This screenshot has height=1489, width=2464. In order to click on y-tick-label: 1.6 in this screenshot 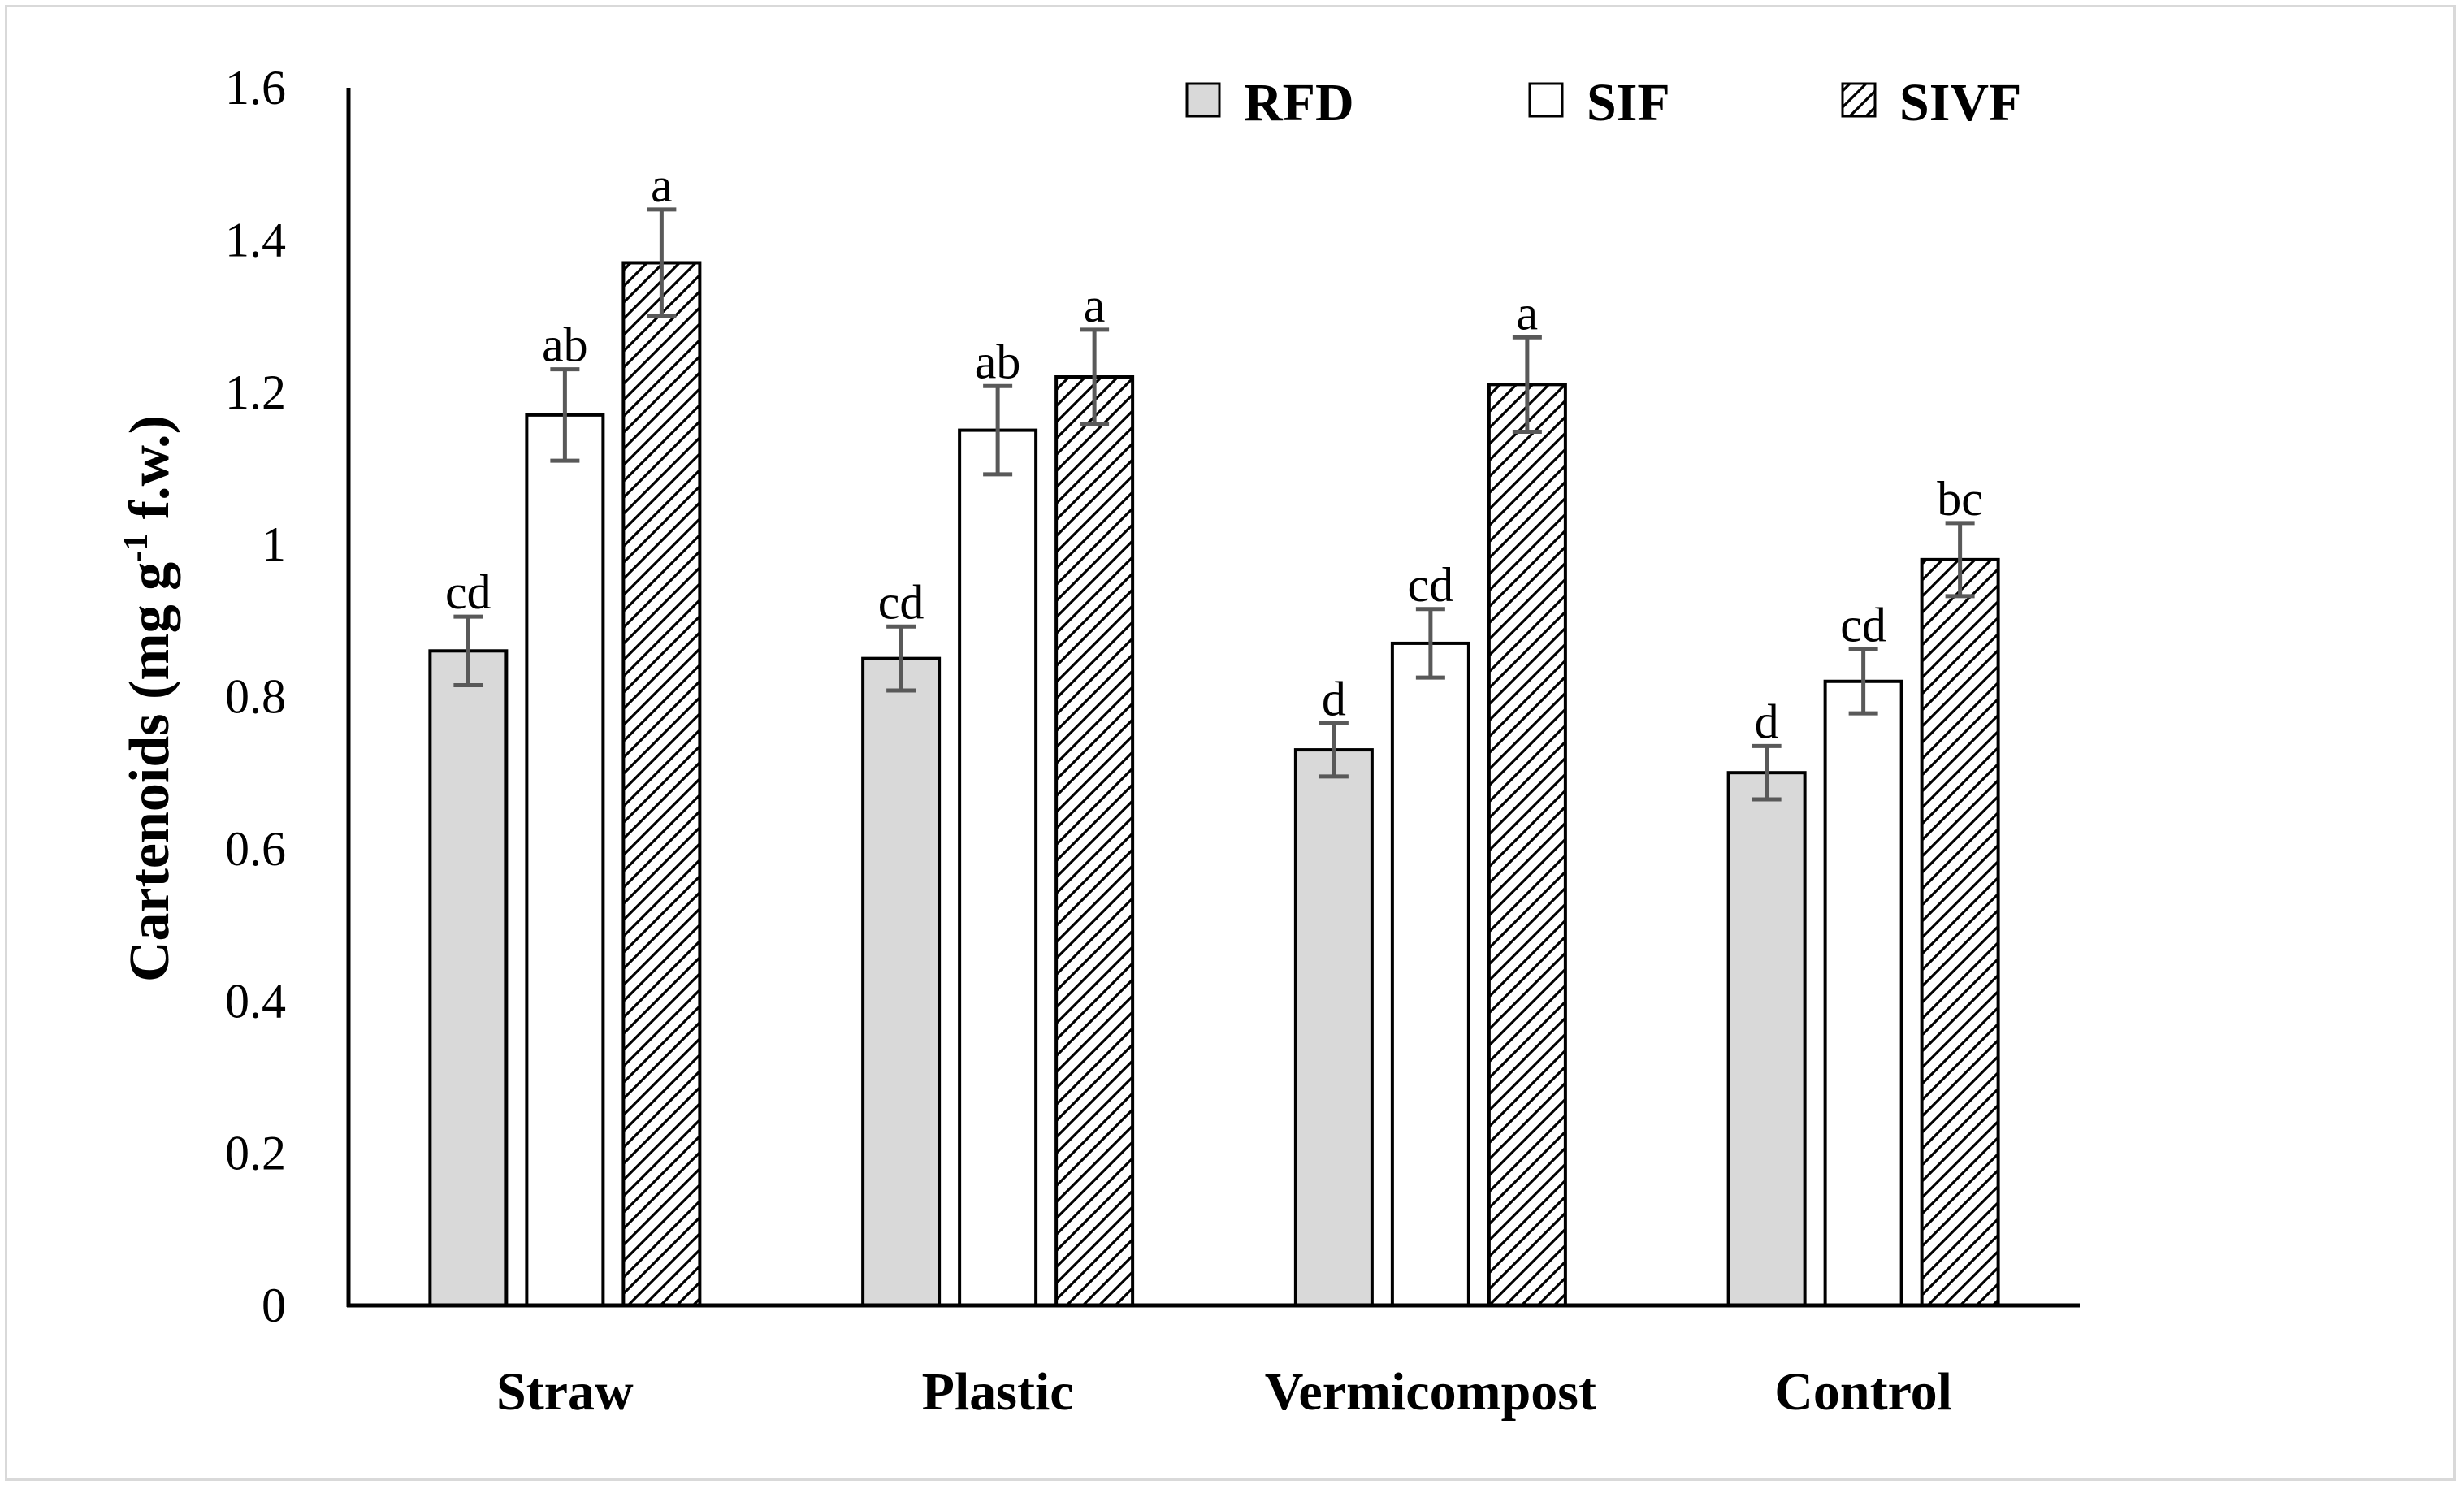, I will do `click(255, 88)`.